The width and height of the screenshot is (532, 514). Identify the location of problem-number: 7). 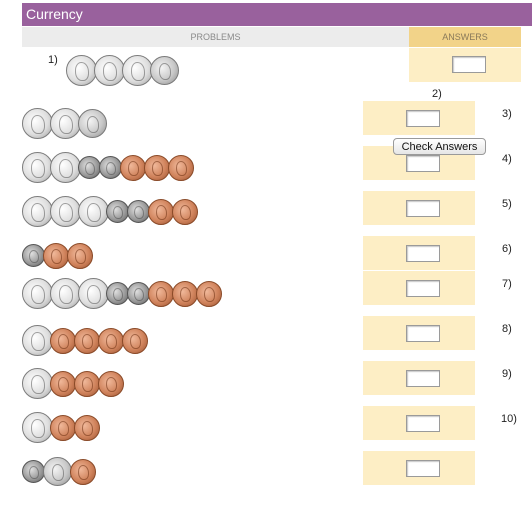
(507, 284).